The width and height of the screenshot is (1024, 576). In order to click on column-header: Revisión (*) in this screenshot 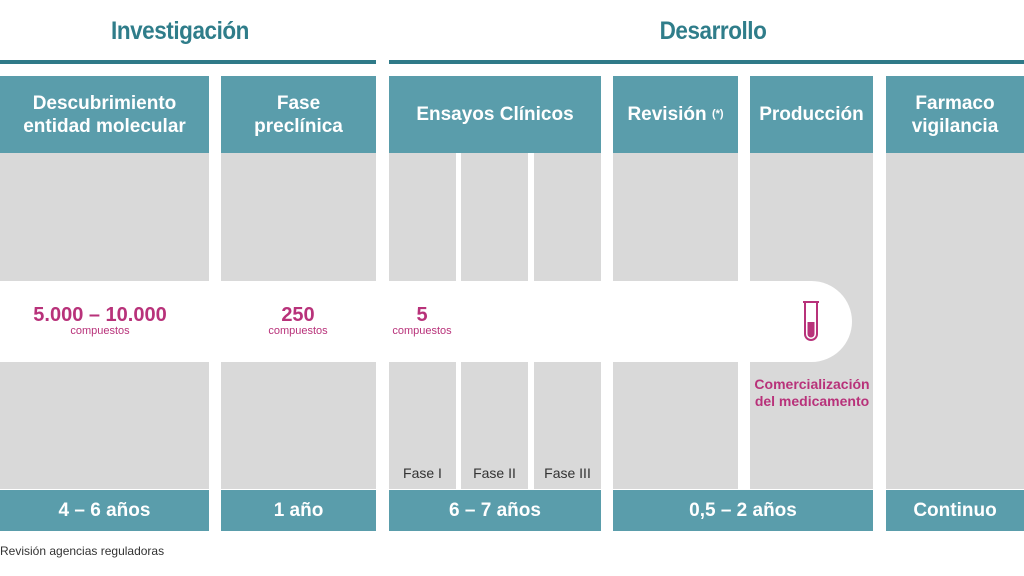, I will do `click(675, 114)`.